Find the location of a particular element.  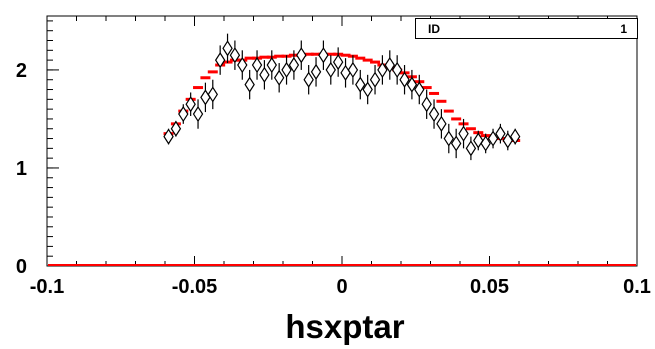

x-tick-label: 0.1 is located at coordinates (637, 287).